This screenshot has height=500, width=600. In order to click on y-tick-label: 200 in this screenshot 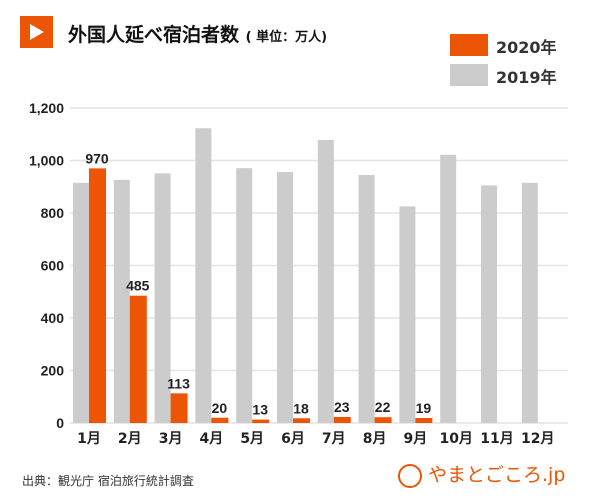, I will do `click(53, 371)`.